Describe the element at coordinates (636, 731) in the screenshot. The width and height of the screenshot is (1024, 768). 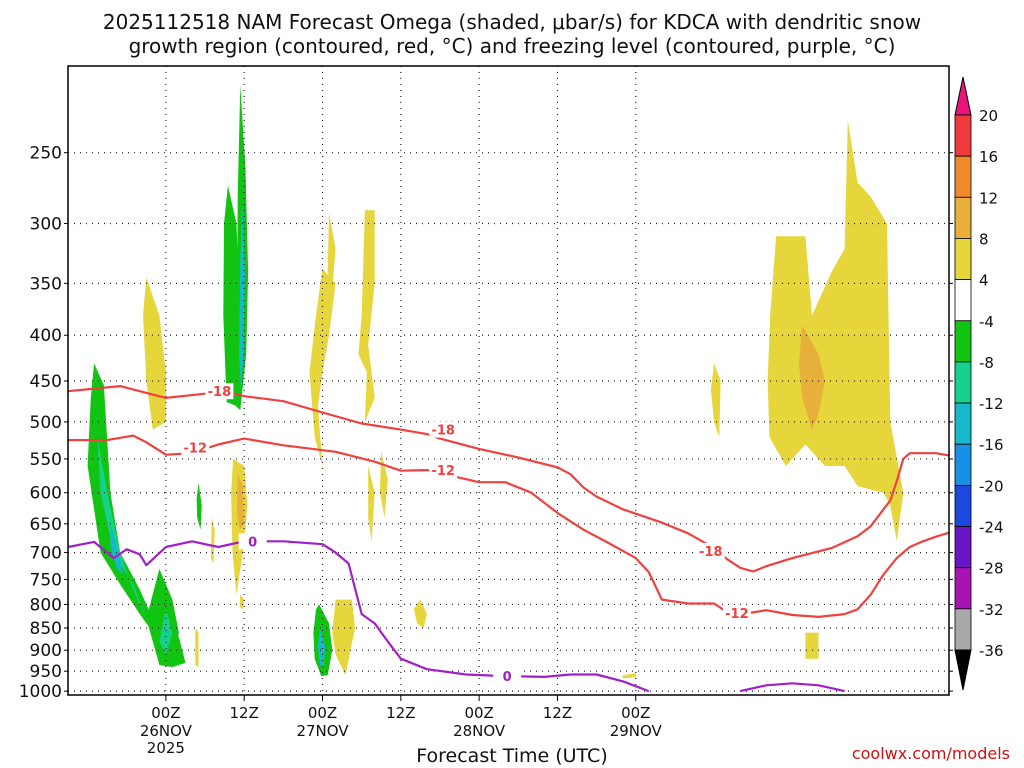
I see `x-tick-sublabel-6-0: 29NOV` at that location.